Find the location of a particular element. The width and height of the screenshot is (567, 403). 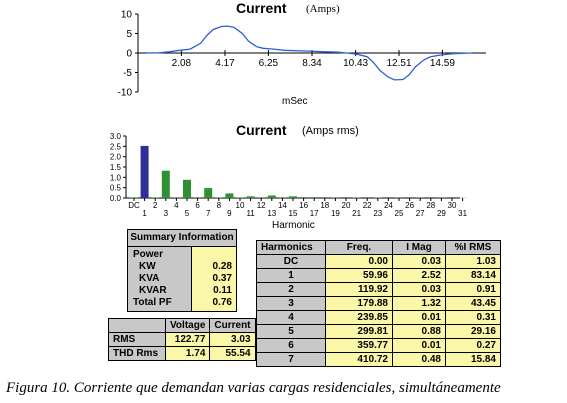

summary-label-kvar: KVAR is located at coordinates (153, 290).